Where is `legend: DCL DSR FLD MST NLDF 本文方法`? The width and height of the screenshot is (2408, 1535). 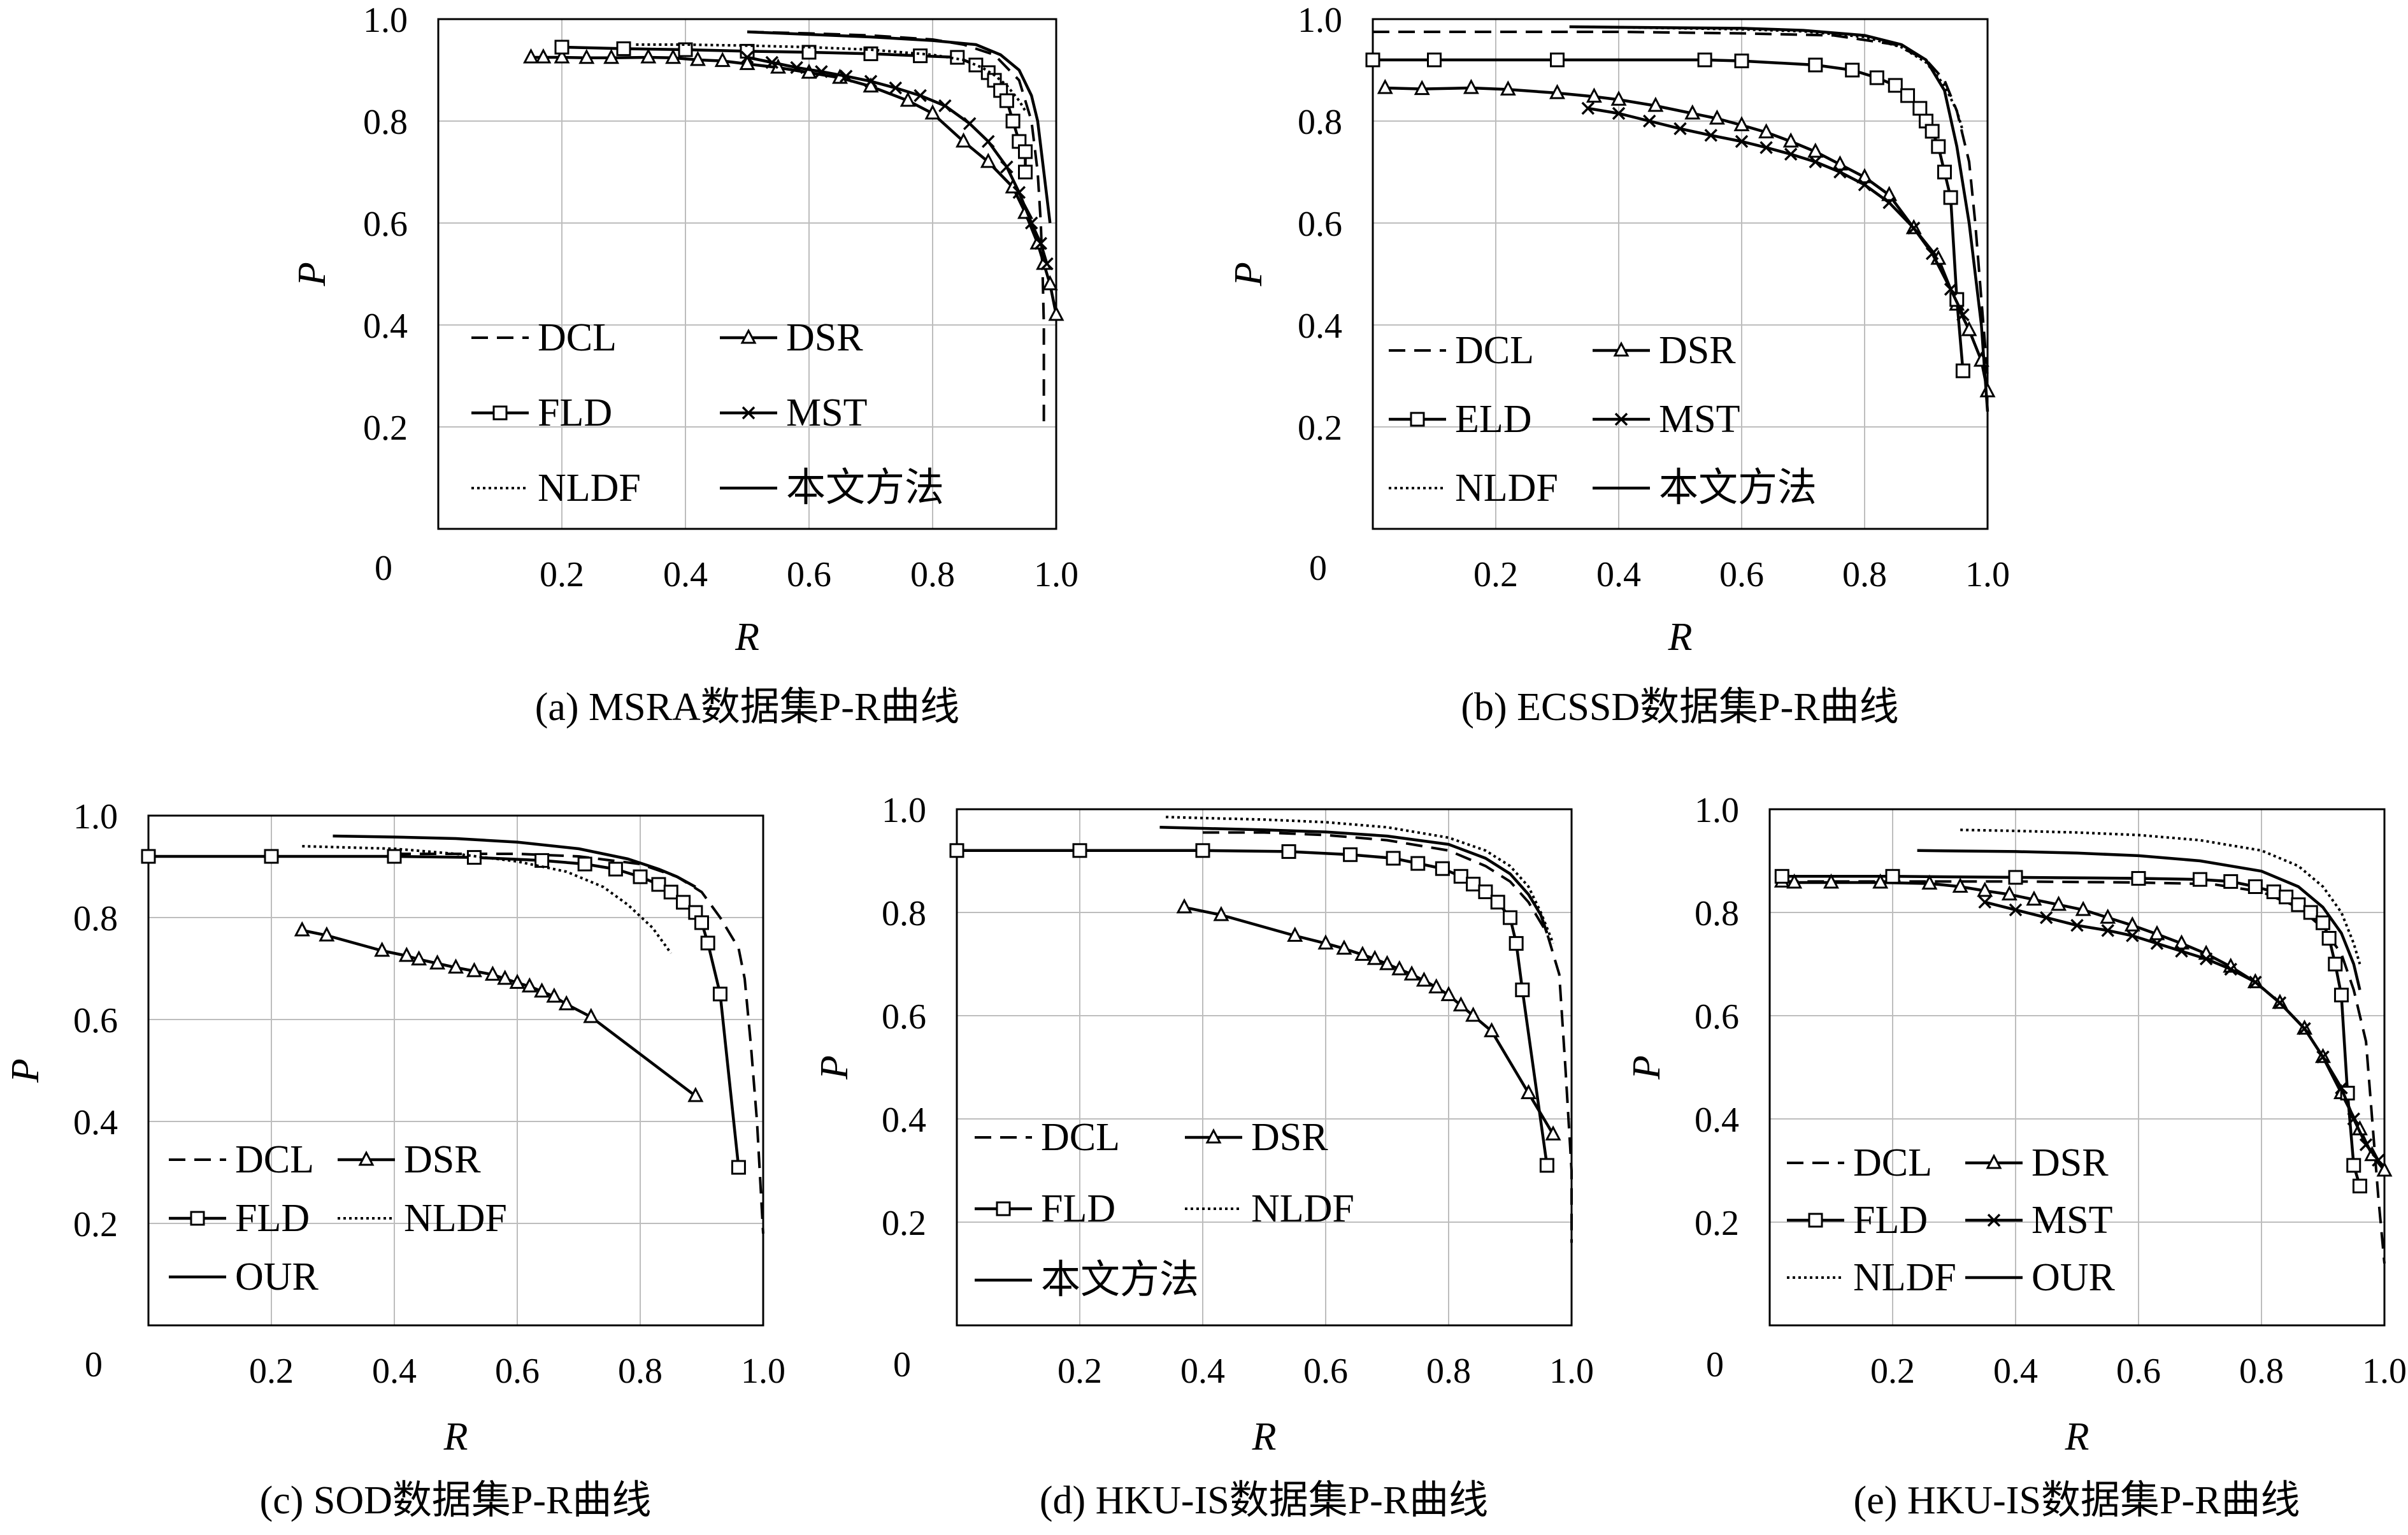
legend: DCL DSR FLD MST NLDF 本文方法 is located at coordinates (707, 413).